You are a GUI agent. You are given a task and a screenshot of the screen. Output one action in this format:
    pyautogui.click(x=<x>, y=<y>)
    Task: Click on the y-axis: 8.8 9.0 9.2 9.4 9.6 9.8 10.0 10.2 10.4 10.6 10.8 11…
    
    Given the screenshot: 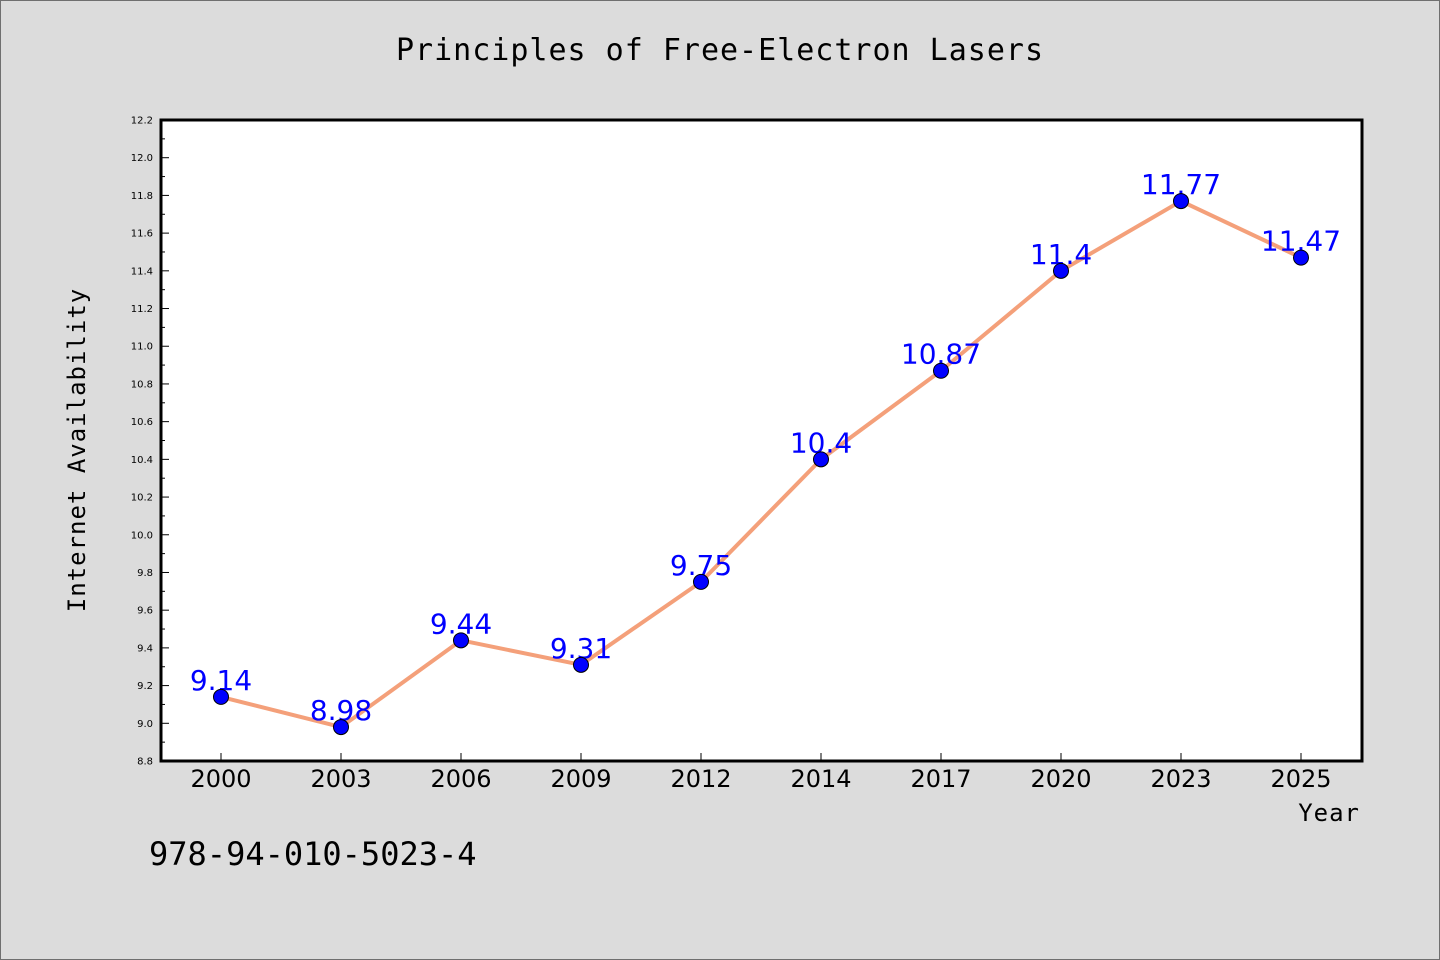 What is the action you would take?
    pyautogui.click(x=150, y=442)
    